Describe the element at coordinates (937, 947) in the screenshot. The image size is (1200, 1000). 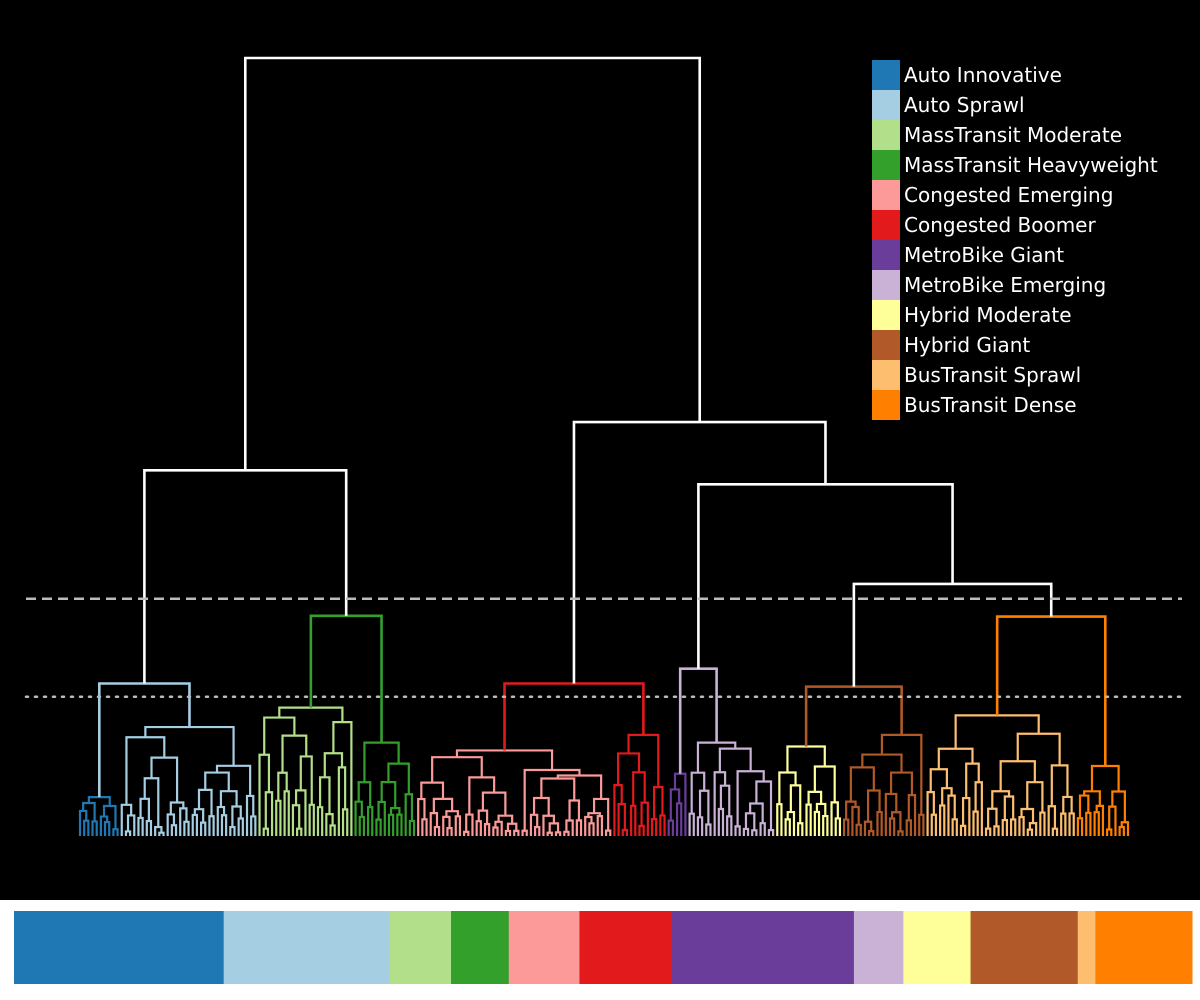
I see `color-bar-segment-hybrid-moderate` at that location.